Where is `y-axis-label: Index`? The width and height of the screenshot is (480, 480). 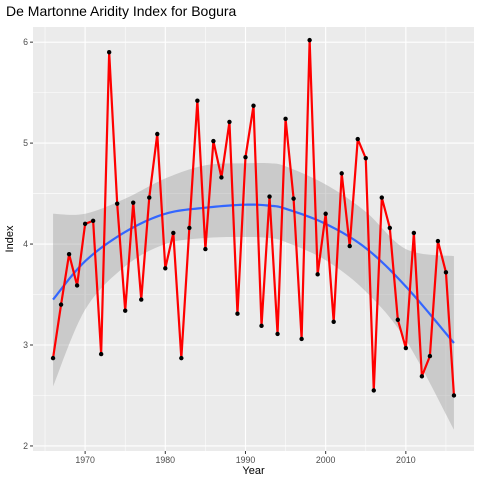
y-axis-label: Index is located at coordinates (10, 238).